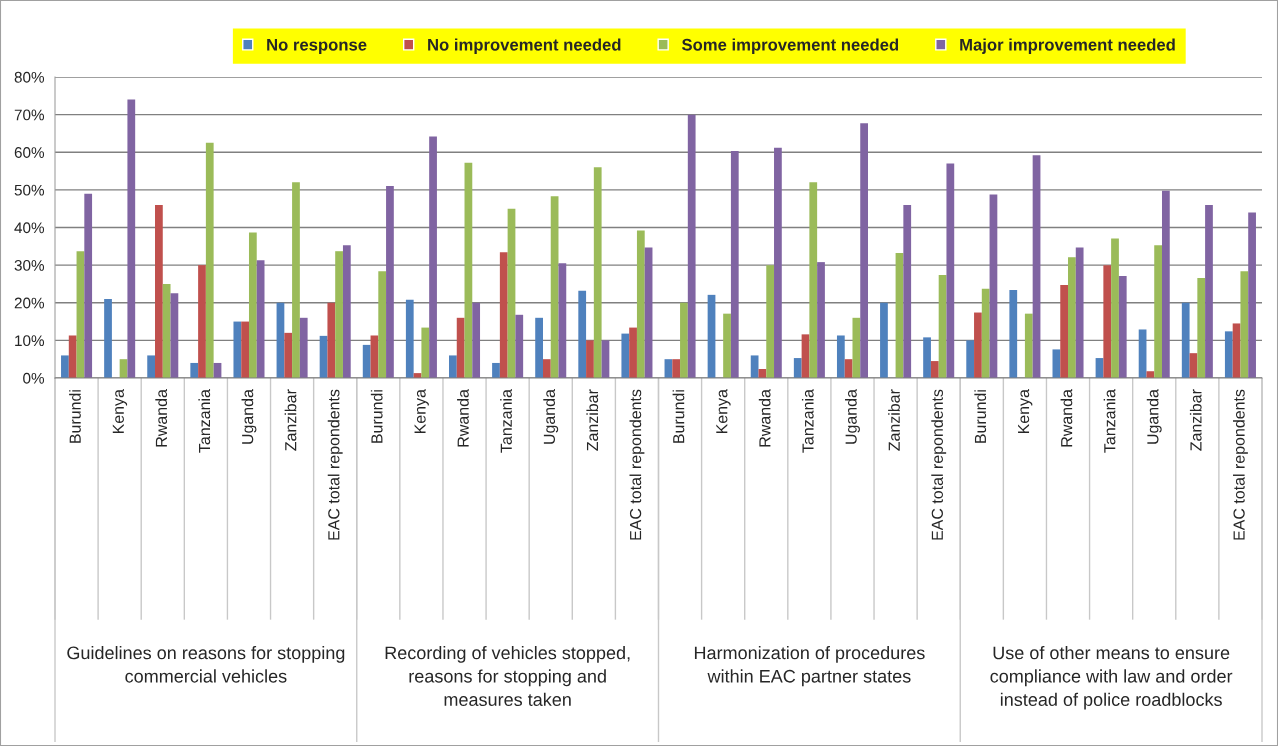 The height and width of the screenshot is (746, 1278). What do you see at coordinates (524, 46) in the screenshot?
I see `legend-label: No improvement needed` at bounding box center [524, 46].